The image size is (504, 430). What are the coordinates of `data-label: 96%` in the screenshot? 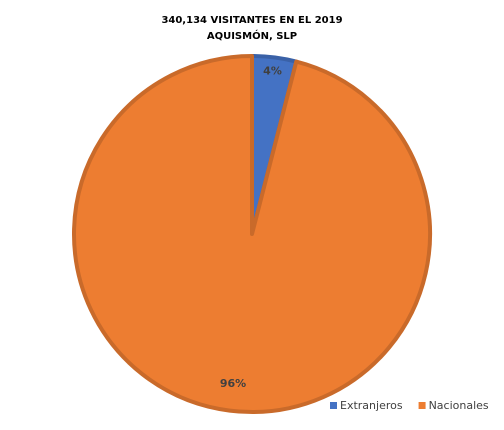 It's located at (233, 383).